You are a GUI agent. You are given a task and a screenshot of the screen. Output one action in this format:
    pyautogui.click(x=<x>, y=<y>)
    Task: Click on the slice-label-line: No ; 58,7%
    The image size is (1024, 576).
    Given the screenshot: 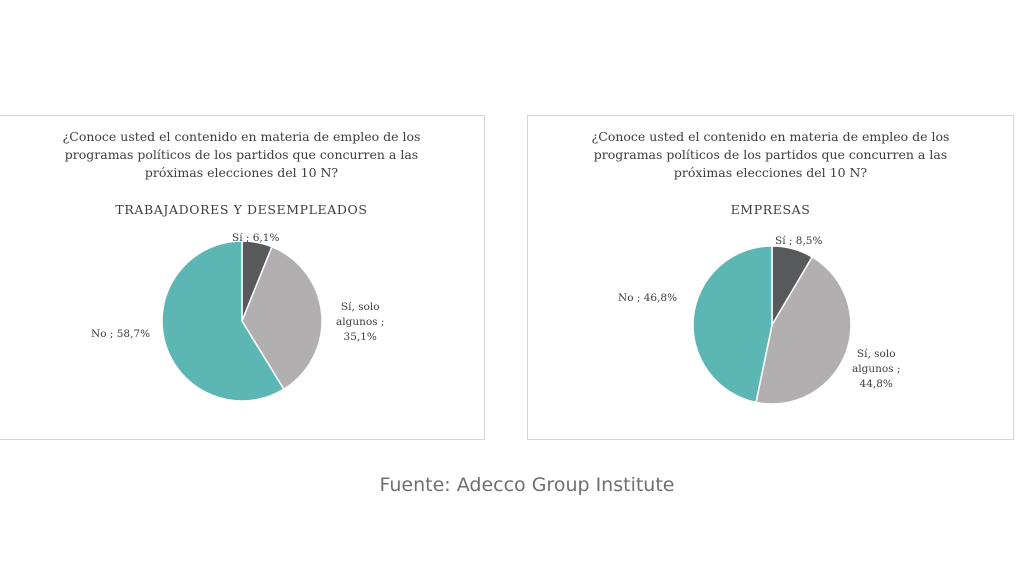 What is the action you would take?
    pyautogui.click(x=121, y=334)
    